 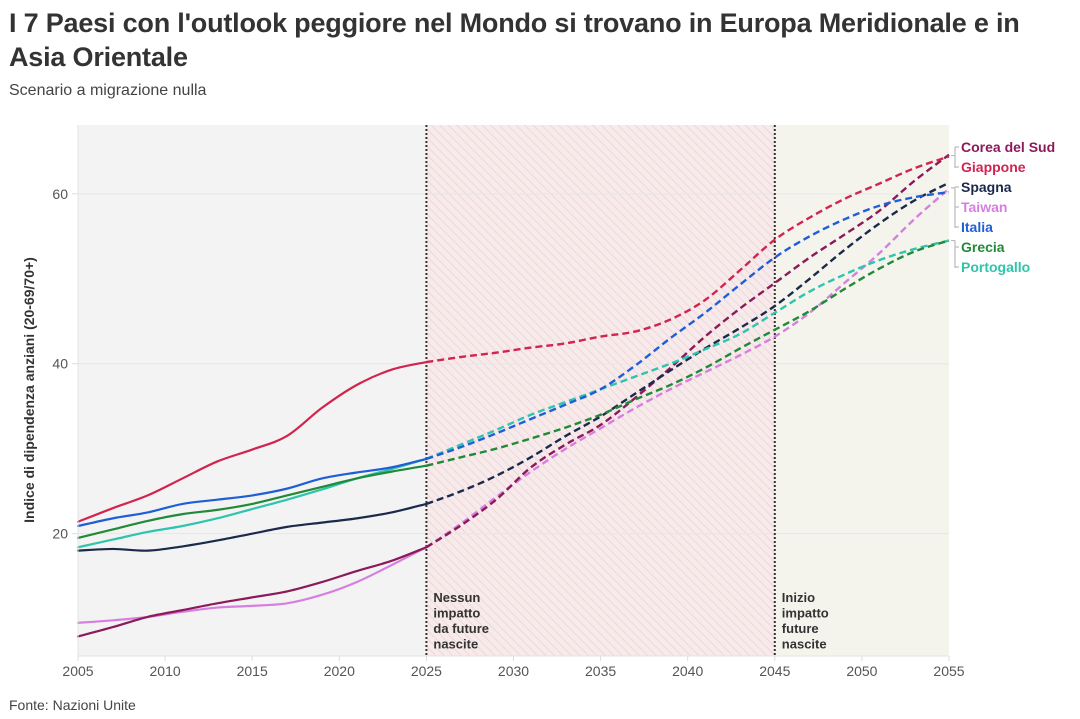 What do you see at coordinates (29, 390) in the screenshot?
I see `y-axis-title: Indice di dipendenza anziani (20-69/70+)` at bounding box center [29, 390].